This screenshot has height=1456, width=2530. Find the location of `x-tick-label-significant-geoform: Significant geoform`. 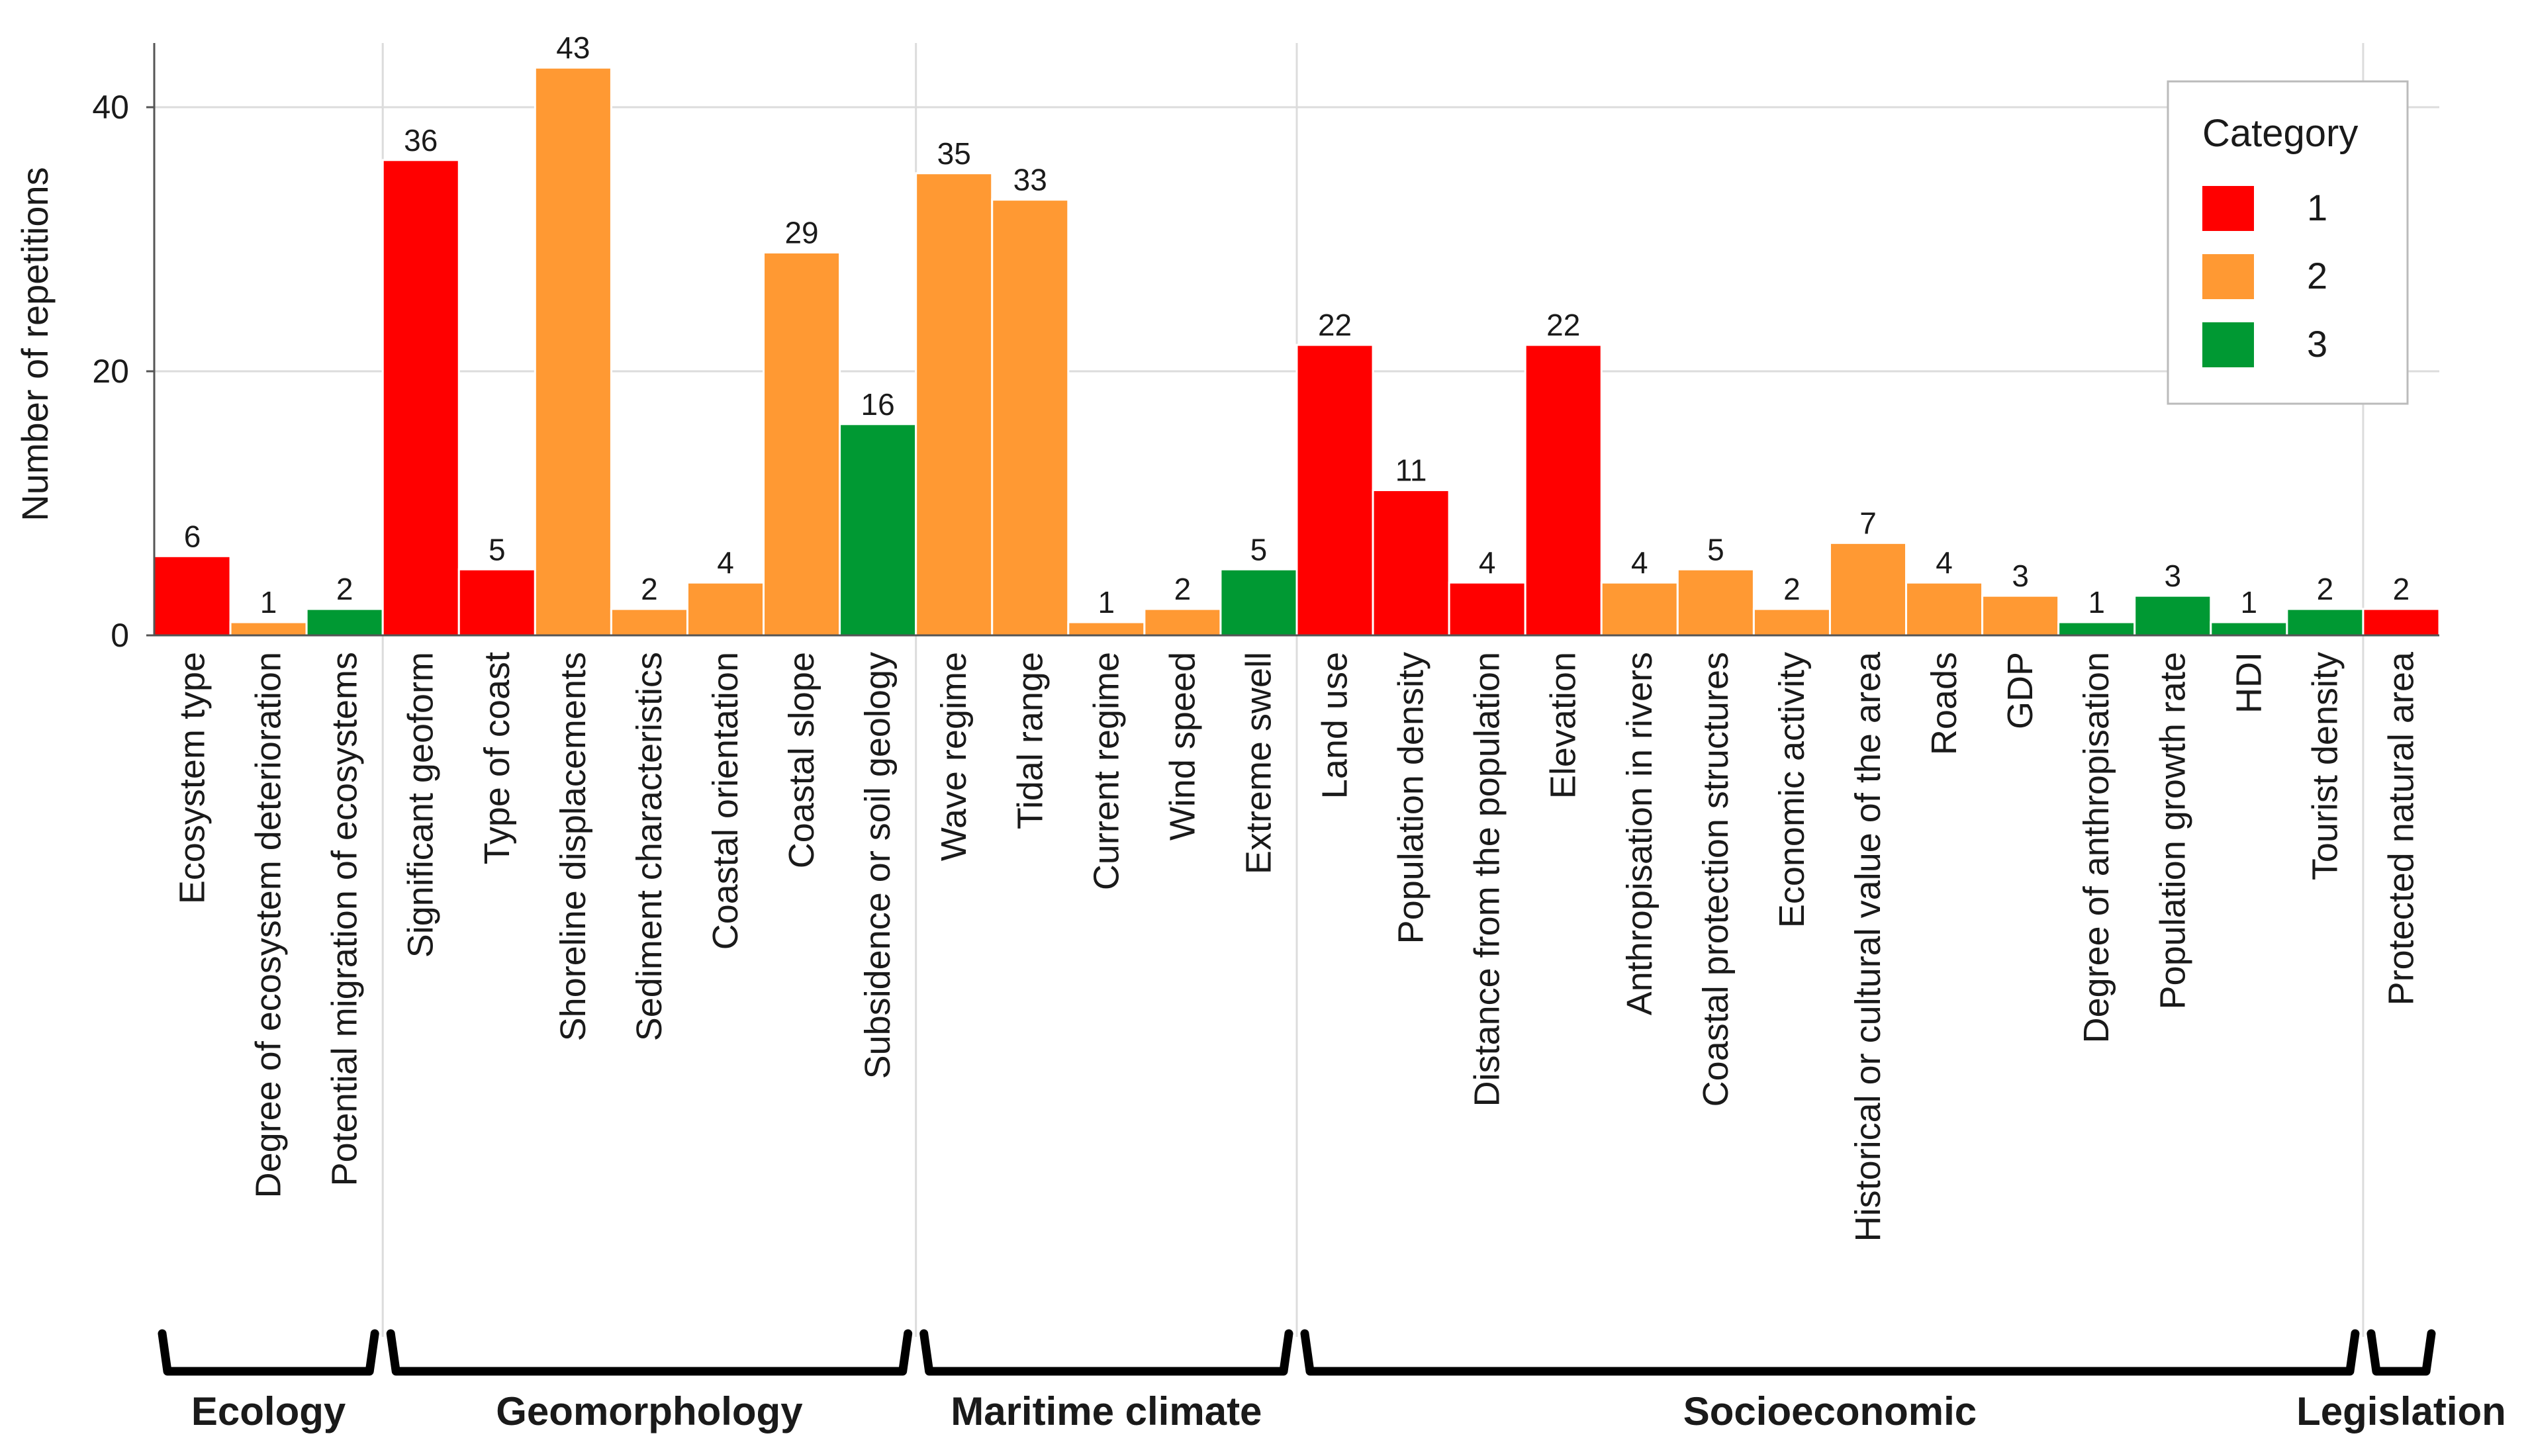

x-tick-label-significant-geoform: Significant geoform is located at coordinates (421, 805).